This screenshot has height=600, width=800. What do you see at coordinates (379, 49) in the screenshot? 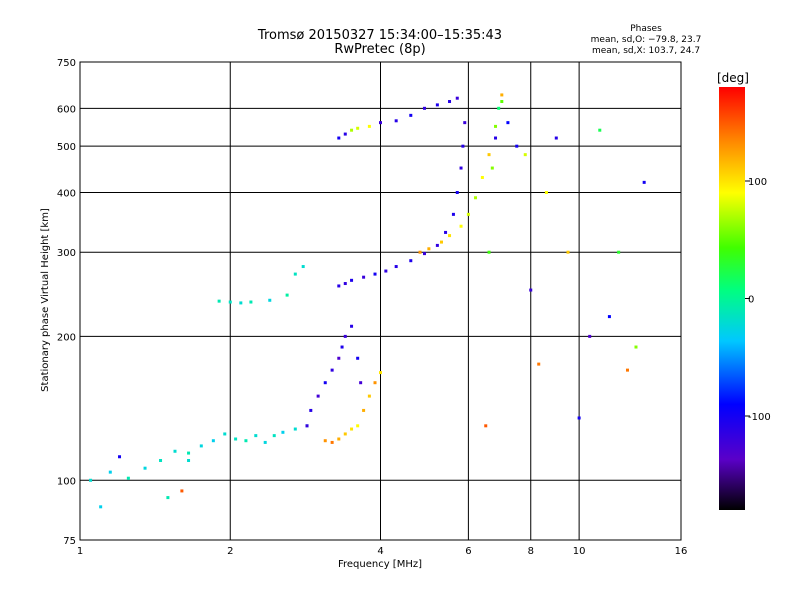
I see `chart-subtitle: RwPretec (8p)` at bounding box center [379, 49].